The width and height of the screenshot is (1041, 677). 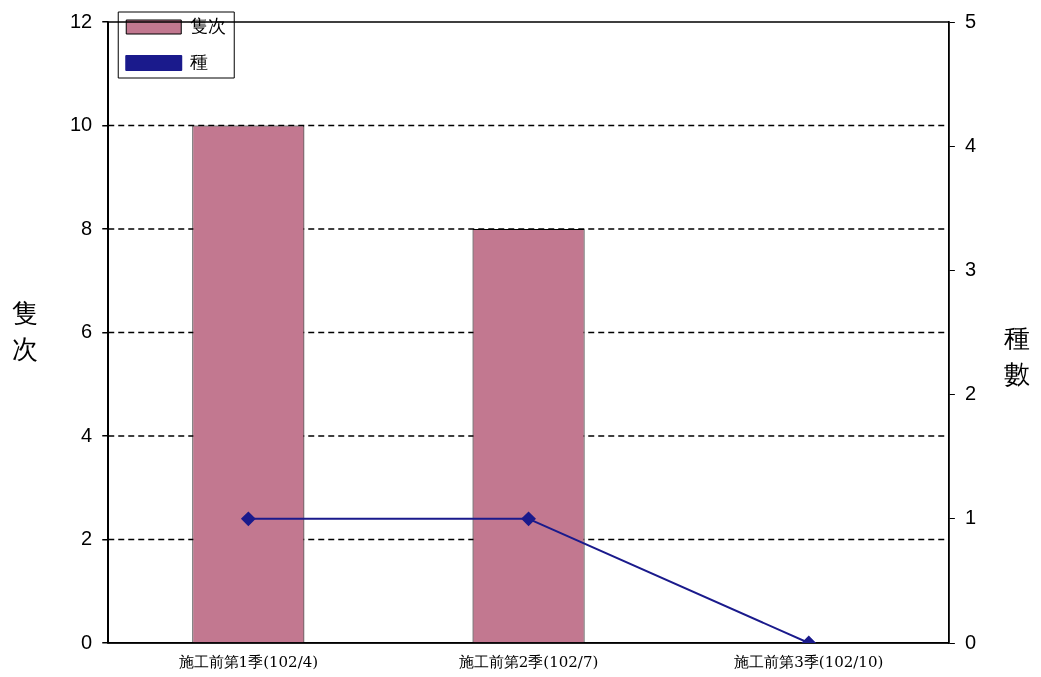 I want to click on y-tick-label: 0, so click(x=87, y=641).